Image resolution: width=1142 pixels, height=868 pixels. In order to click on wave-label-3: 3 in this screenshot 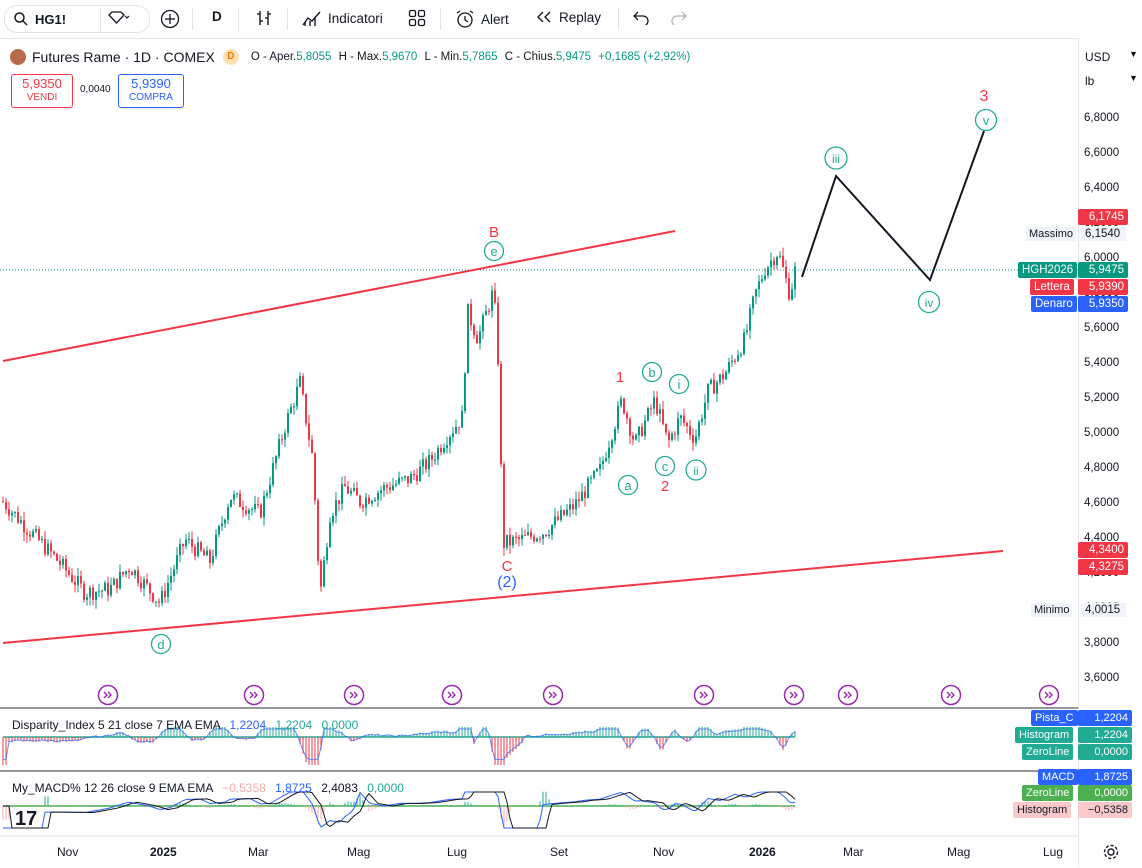, I will do `click(984, 96)`.